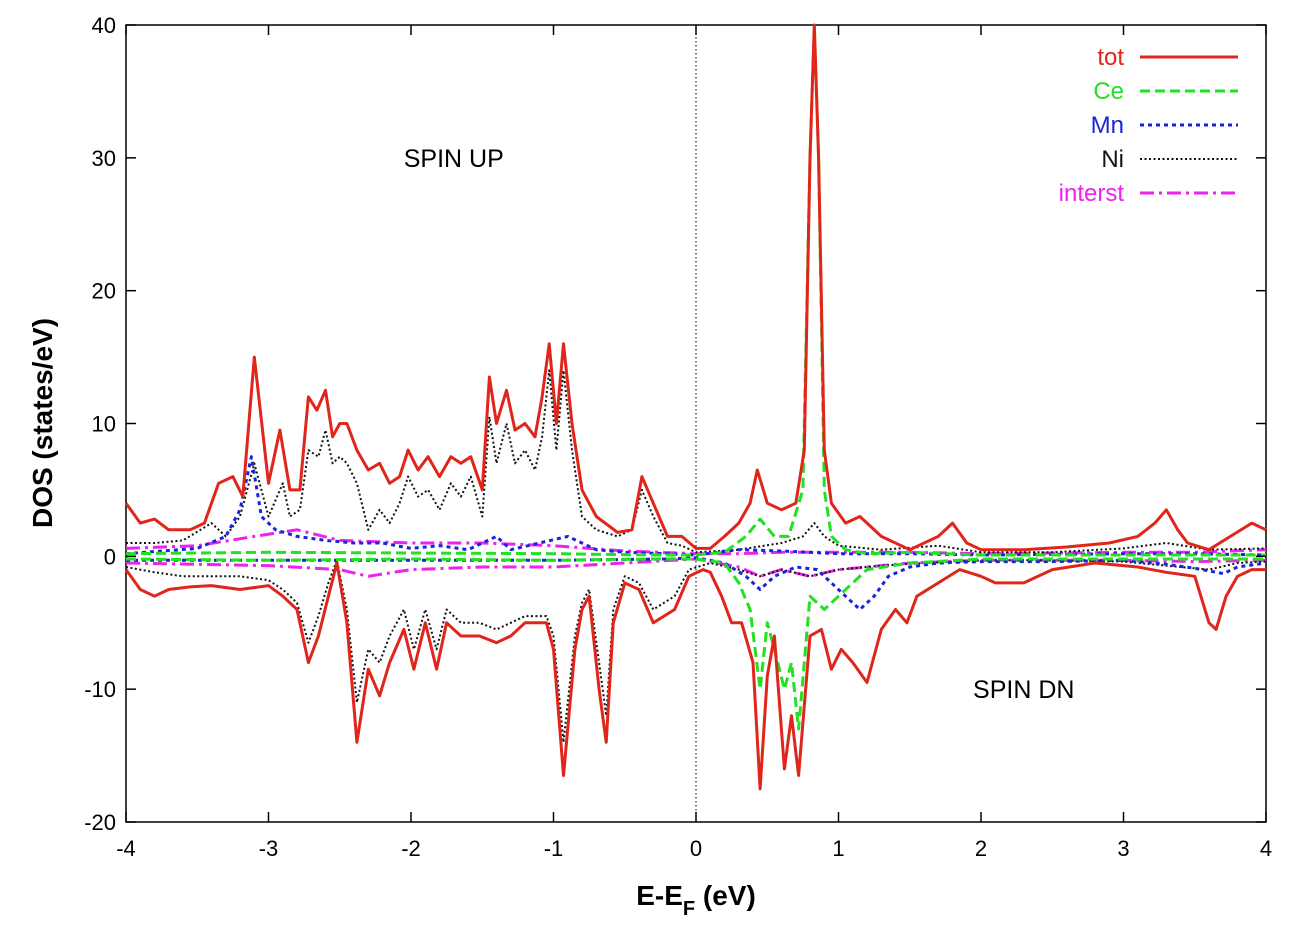 This screenshot has width=1304, height=929. What do you see at coordinates (104, 291) in the screenshot?
I see `y-tick-label: 20` at bounding box center [104, 291].